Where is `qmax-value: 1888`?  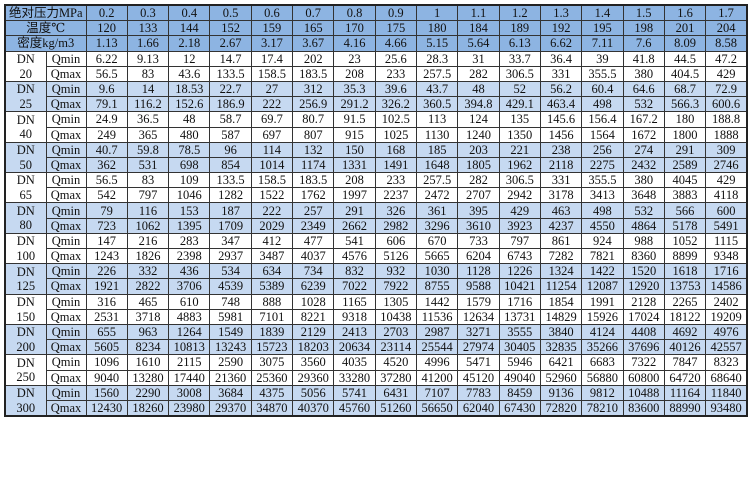 qmax-value: 1888 is located at coordinates (726, 134).